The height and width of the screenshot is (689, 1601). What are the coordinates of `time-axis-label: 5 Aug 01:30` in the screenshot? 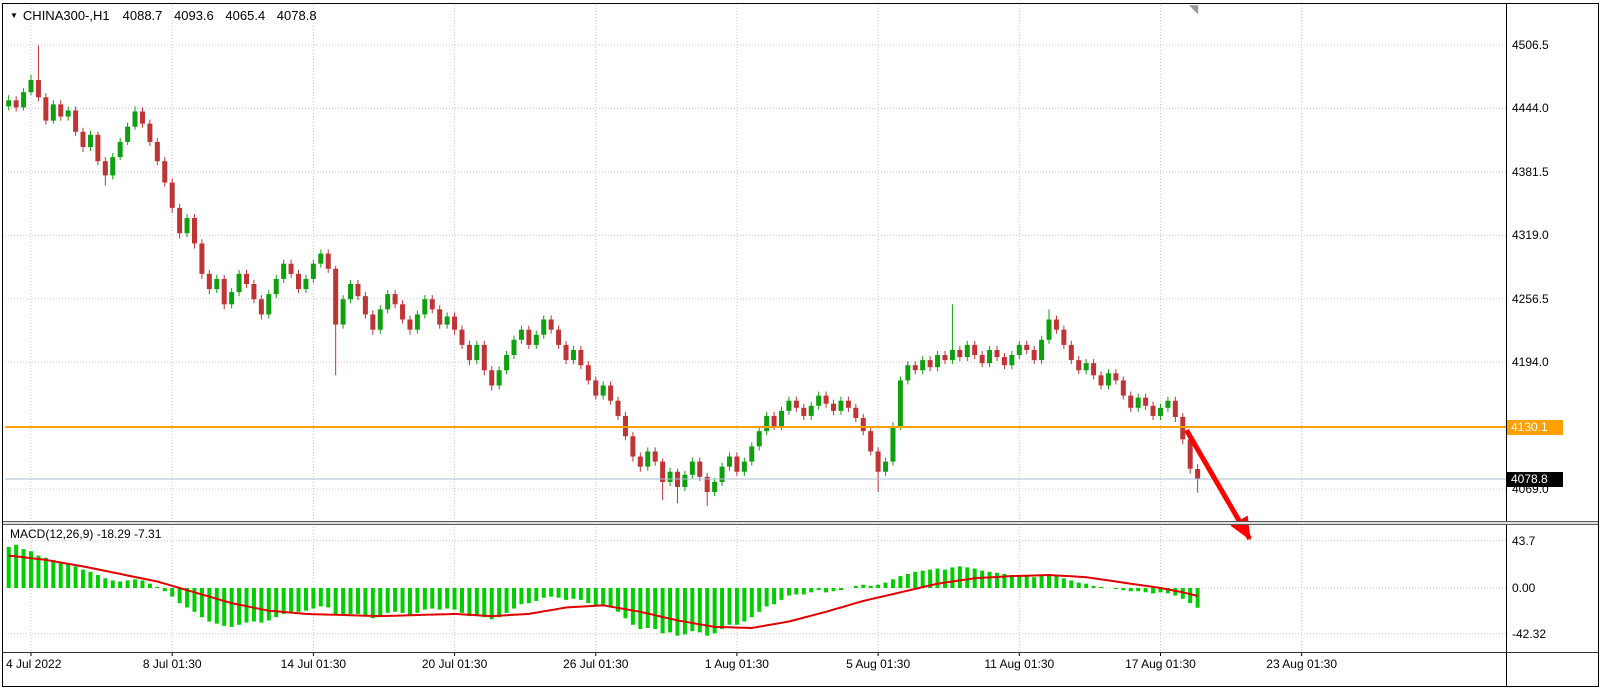 It's located at (878, 664).